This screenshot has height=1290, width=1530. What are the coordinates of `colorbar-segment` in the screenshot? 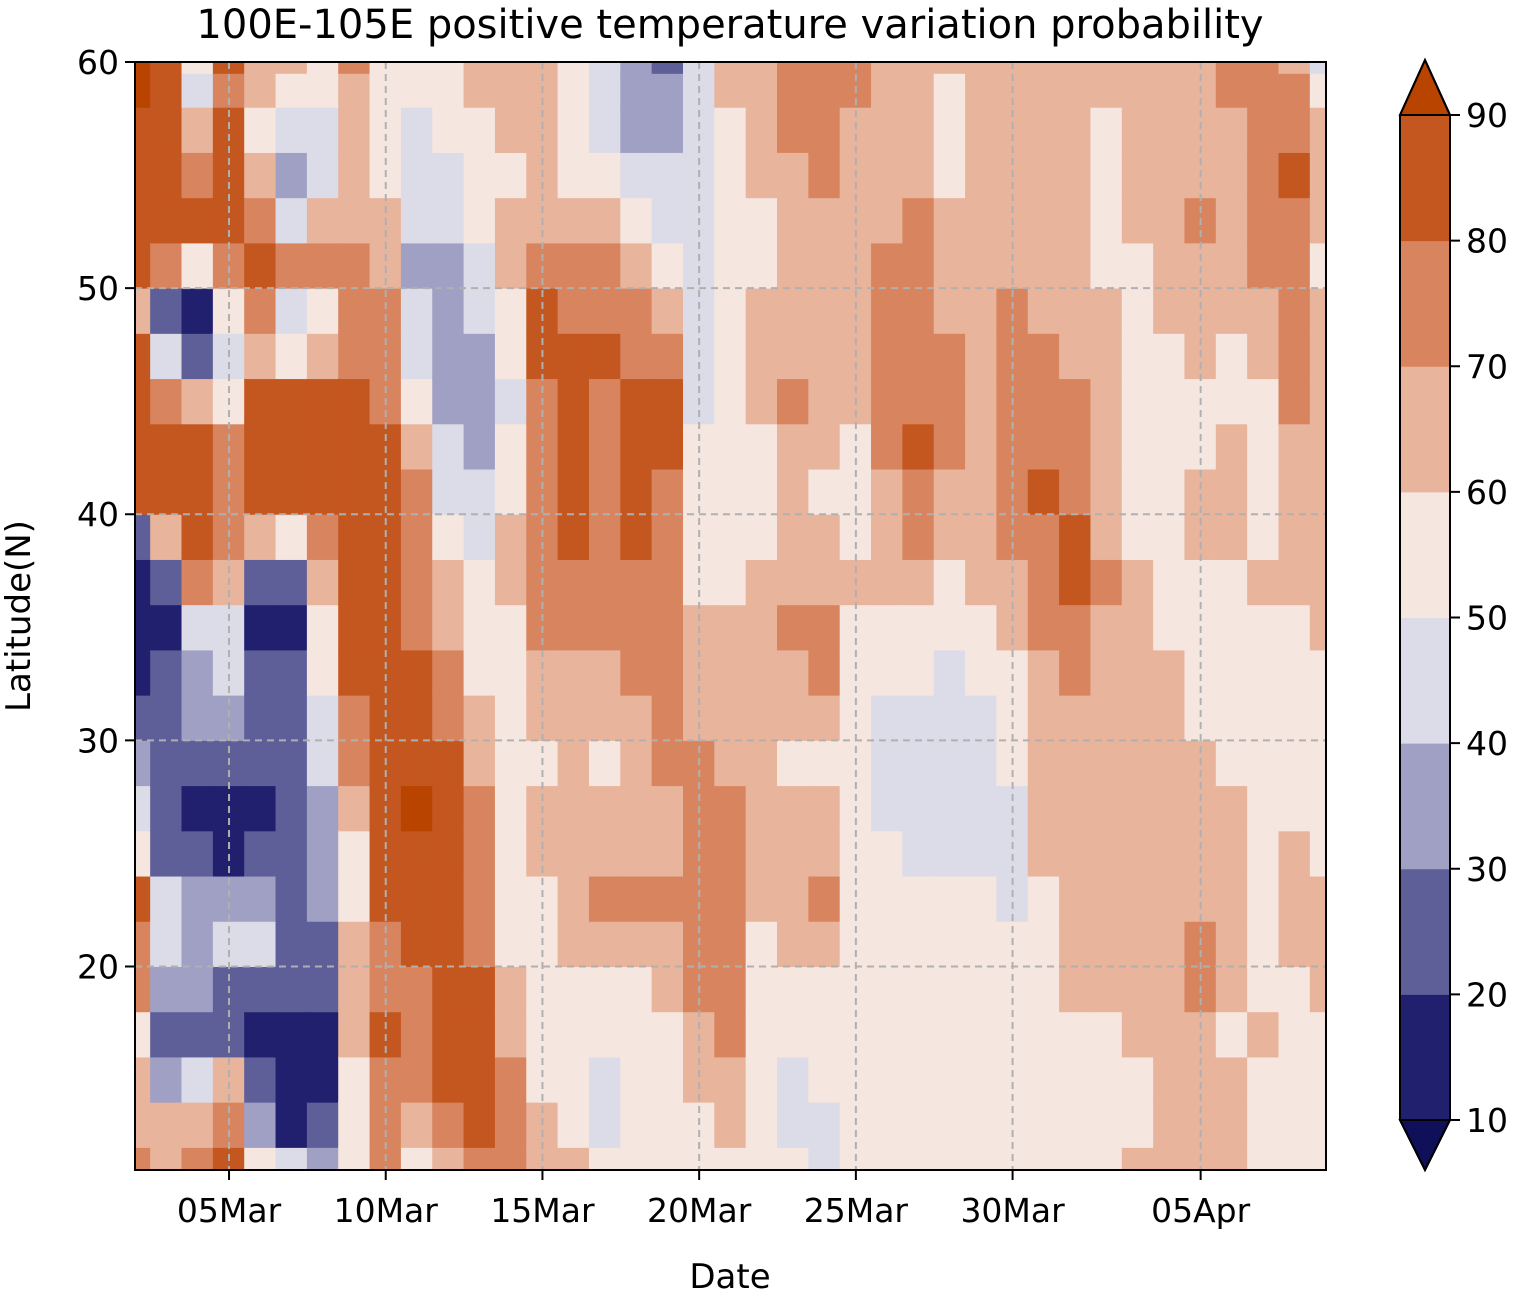 It's located at (1425, 554).